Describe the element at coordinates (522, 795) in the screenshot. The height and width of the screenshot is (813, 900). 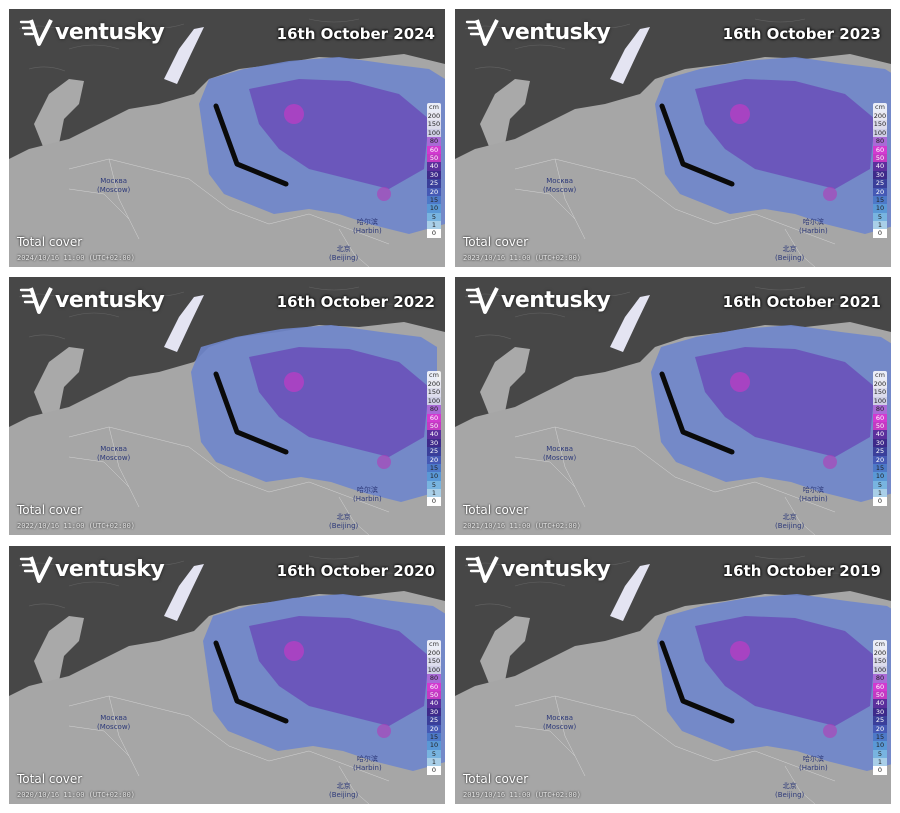
I see `timestamp: 2019/10/16 11:00 (UTC+02:00)` at that location.